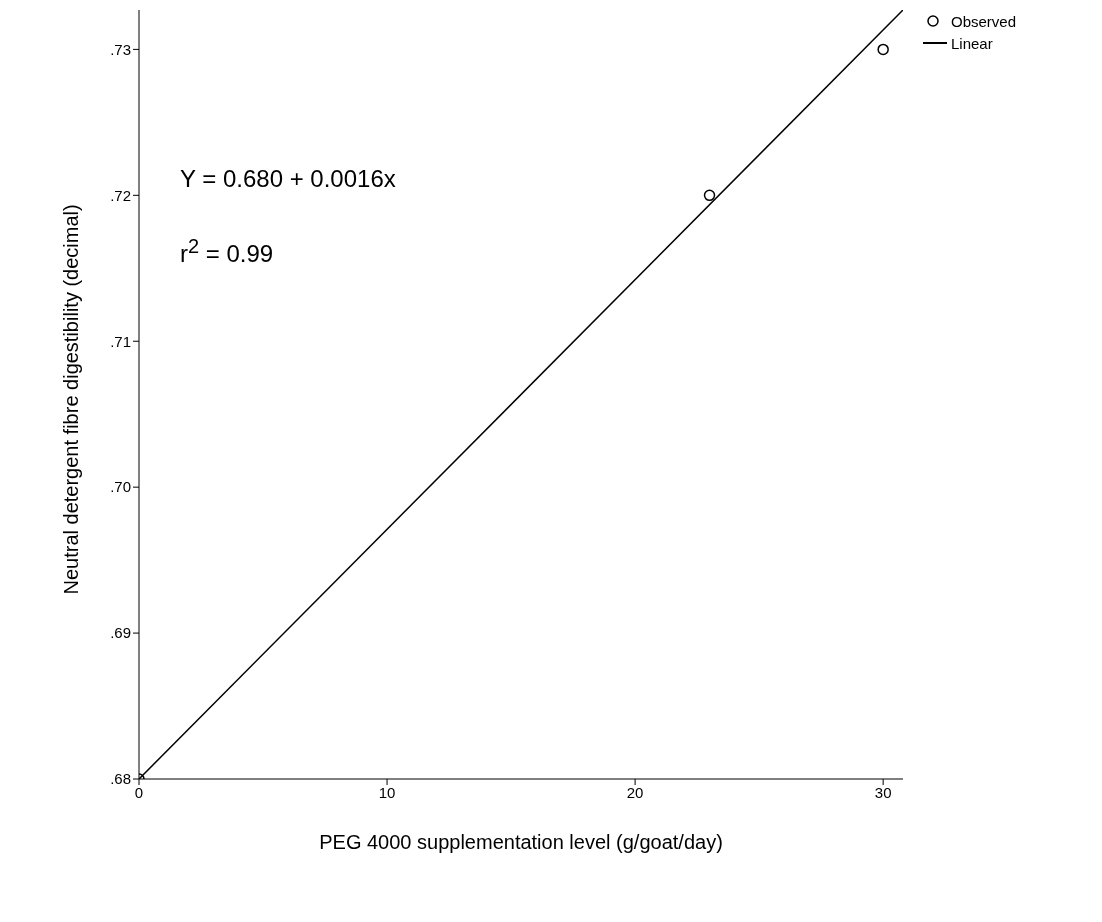  Describe the element at coordinates (288, 179) in the screenshot. I see `annotation: Y = 0.680 + 0.0016x` at that location.